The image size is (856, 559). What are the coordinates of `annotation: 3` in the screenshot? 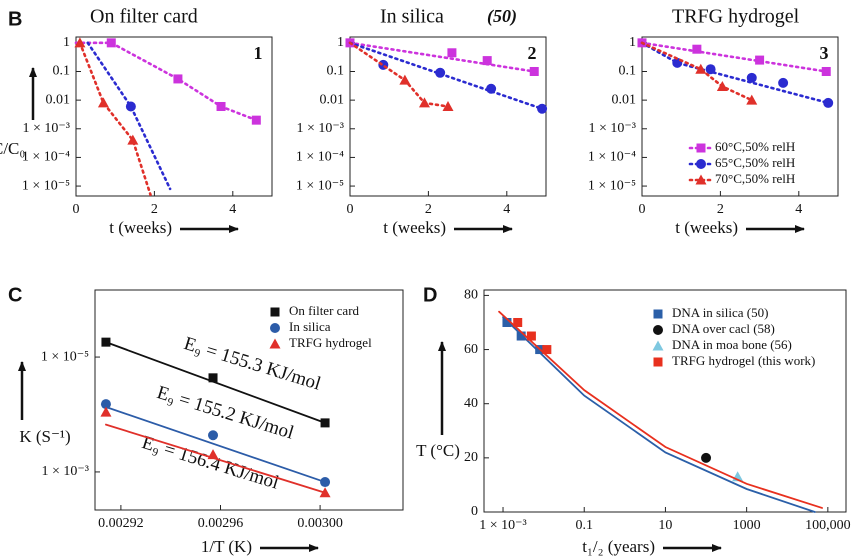 It's located at (824, 53).